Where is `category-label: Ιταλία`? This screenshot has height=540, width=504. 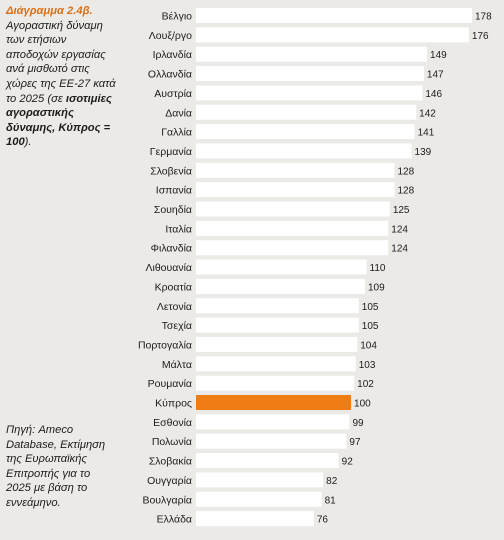
category-label: Ιταλία is located at coordinates (178, 229).